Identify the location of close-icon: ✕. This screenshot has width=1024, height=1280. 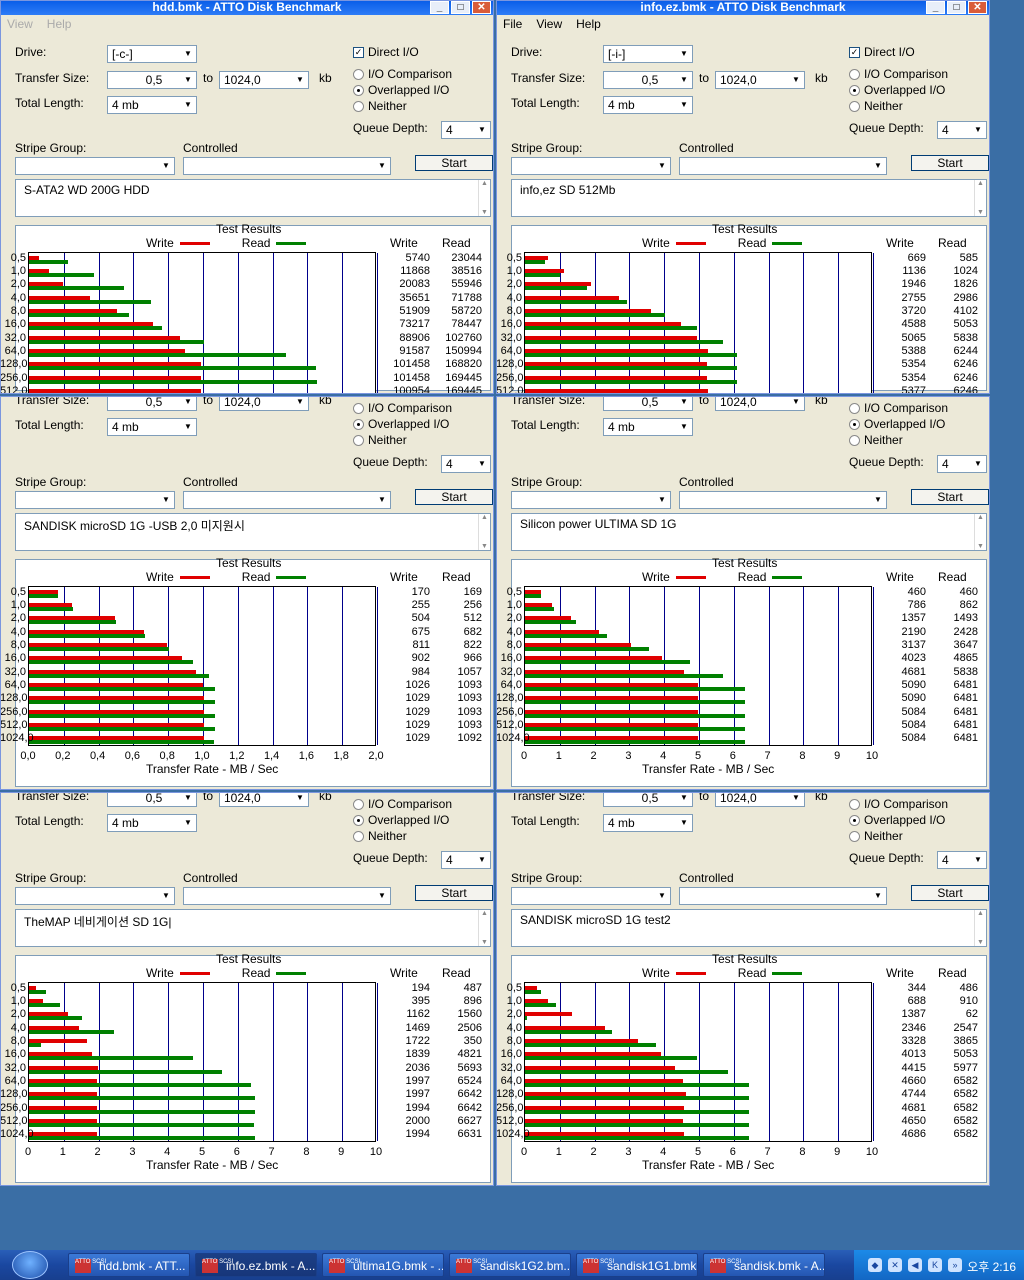
(977, 7).